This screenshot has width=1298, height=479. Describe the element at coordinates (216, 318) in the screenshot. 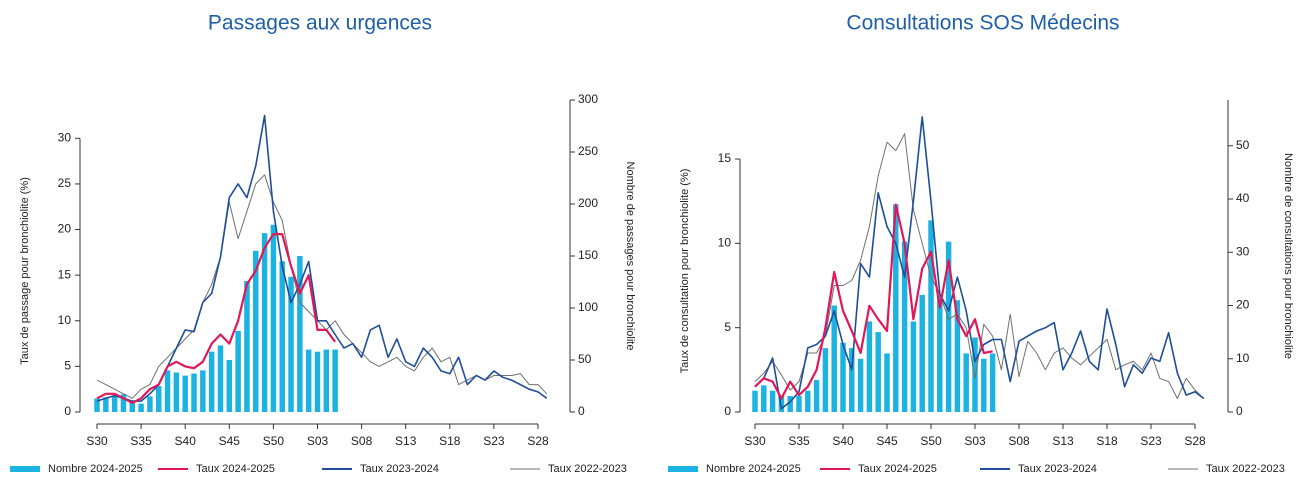

I see `line` at that location.